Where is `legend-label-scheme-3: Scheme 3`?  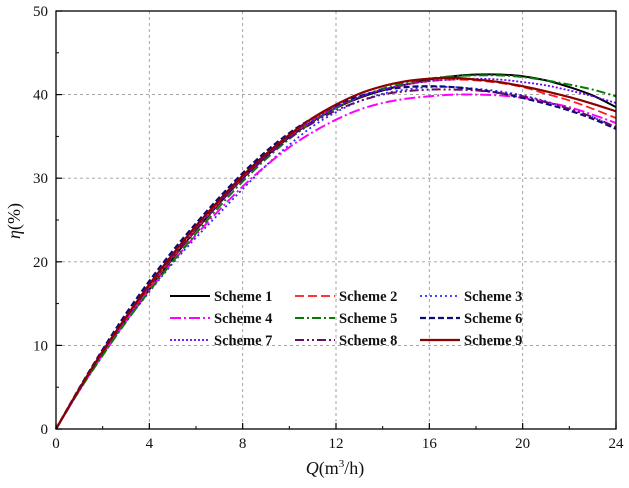
legend-label-scheme-3: Scheme 3 is located at coordinates (493, 297).